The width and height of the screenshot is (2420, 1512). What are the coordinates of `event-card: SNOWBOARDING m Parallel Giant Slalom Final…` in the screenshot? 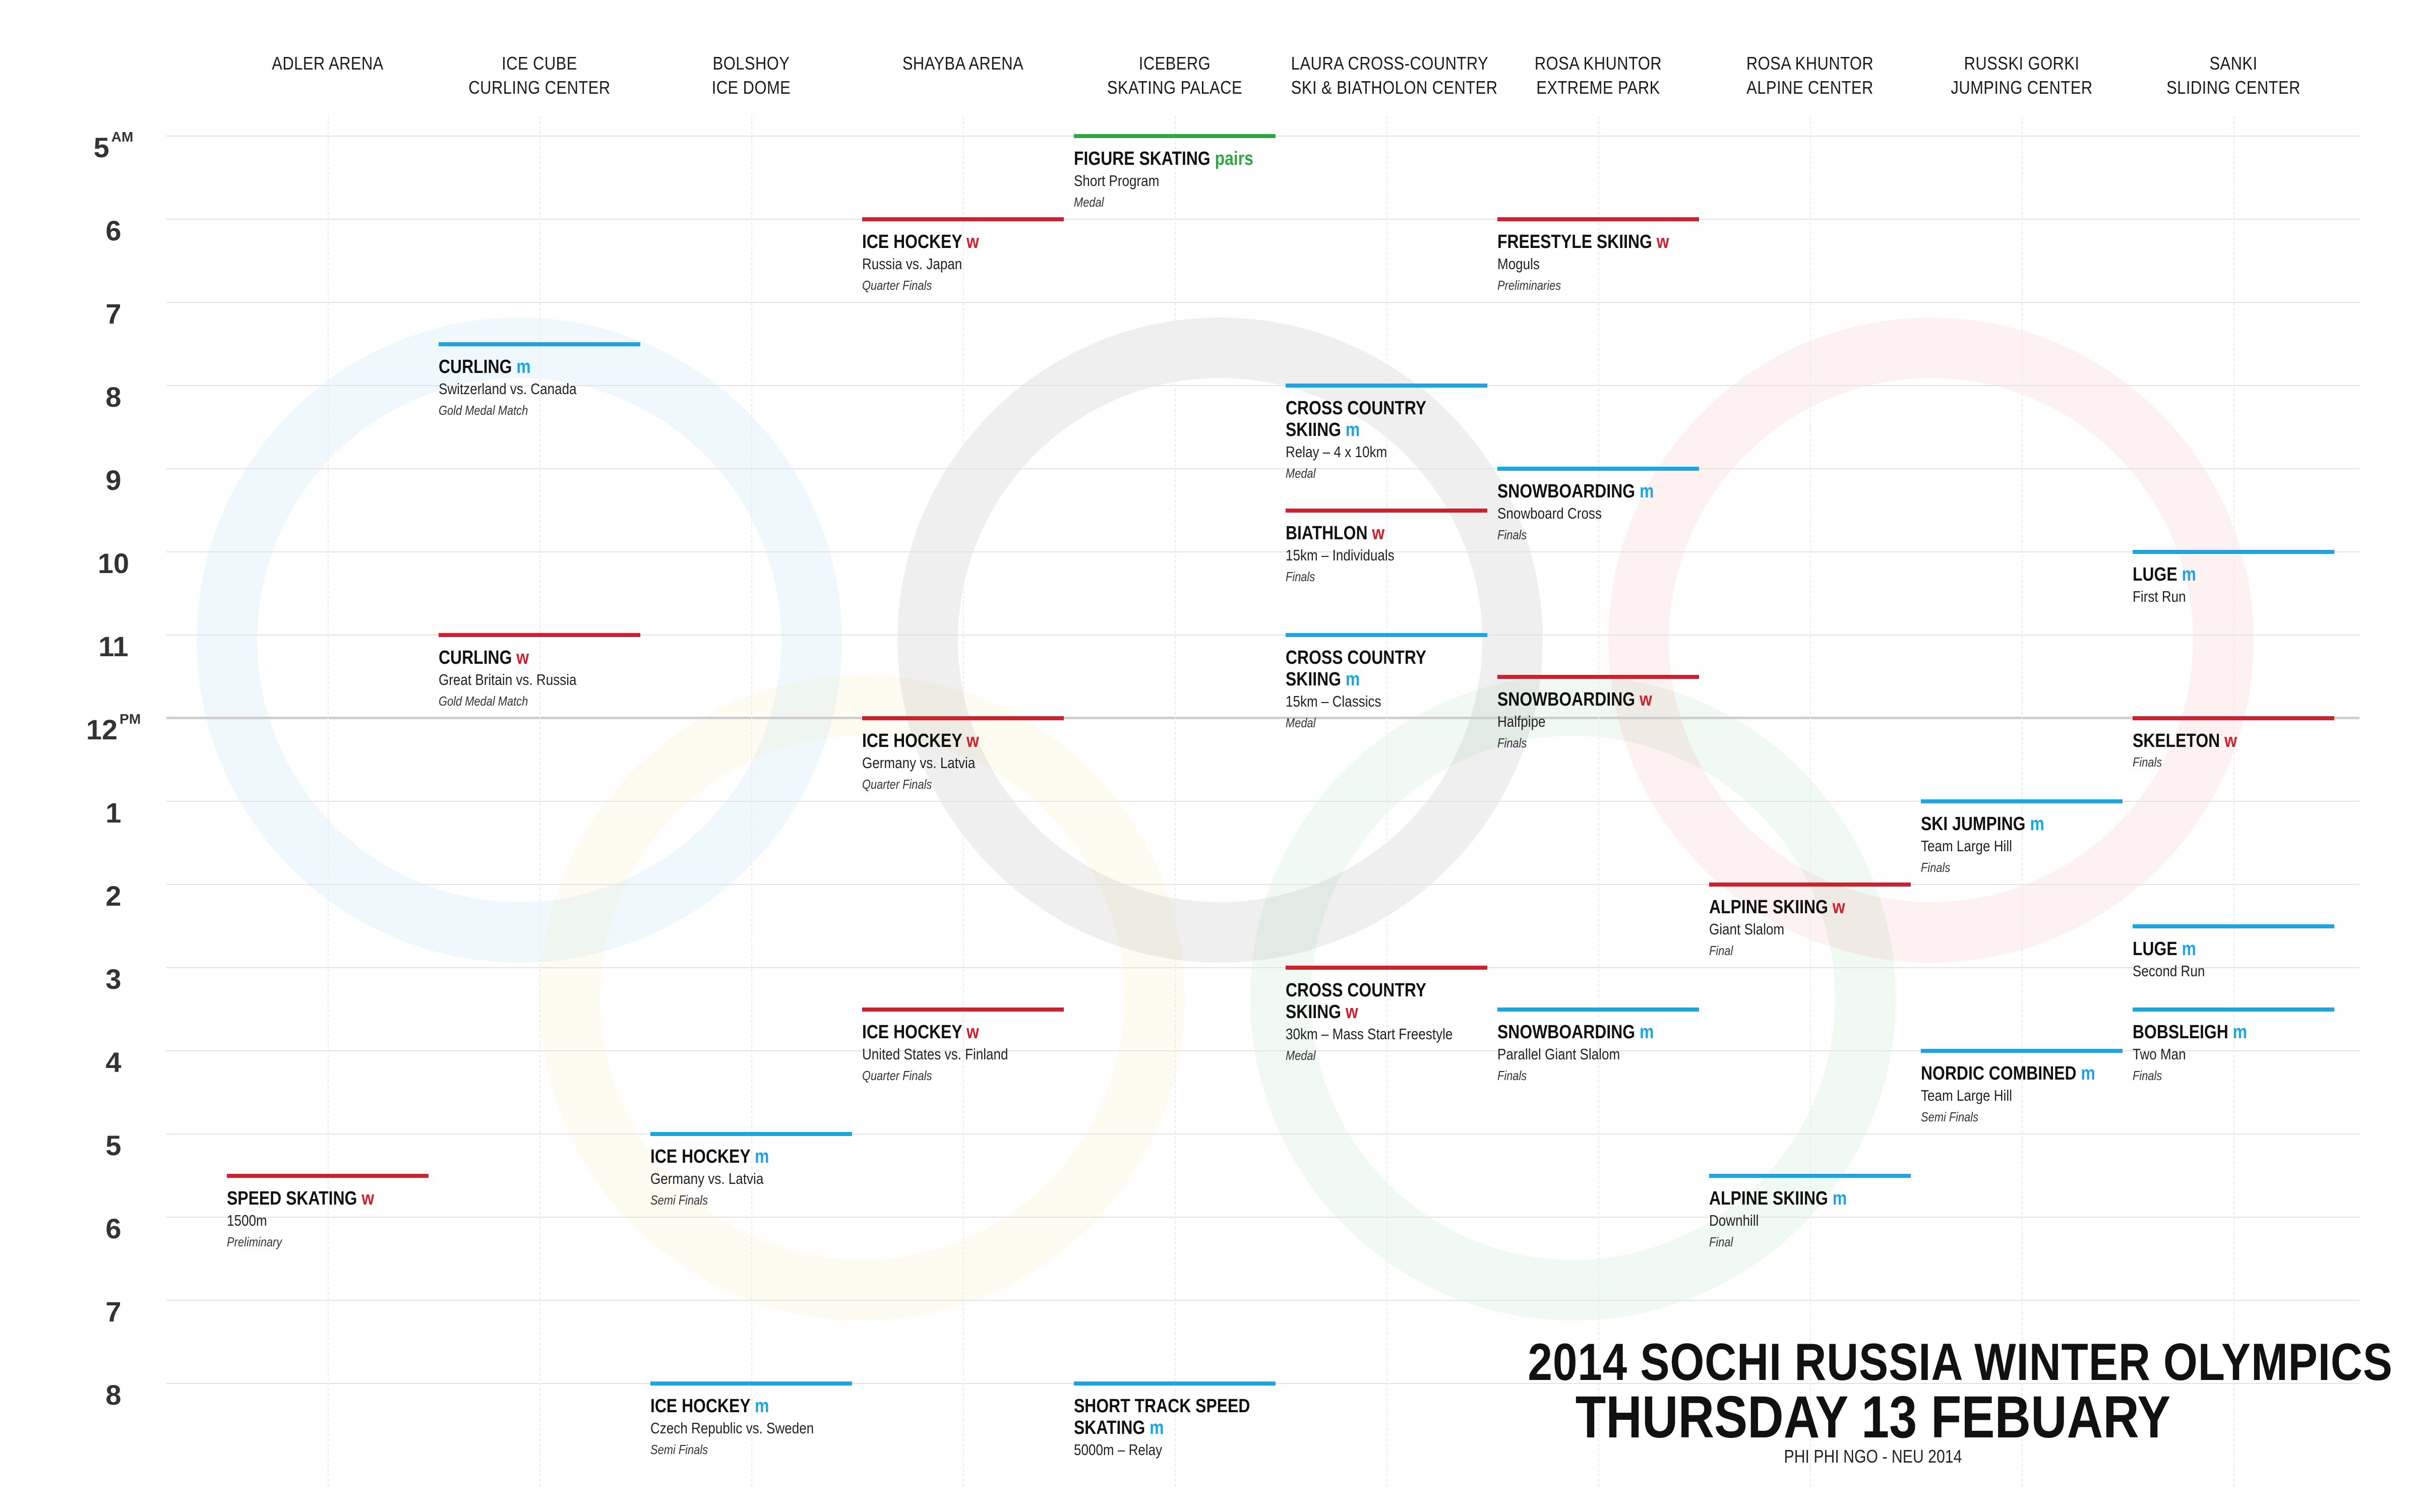 It's located at (1598, 1047).